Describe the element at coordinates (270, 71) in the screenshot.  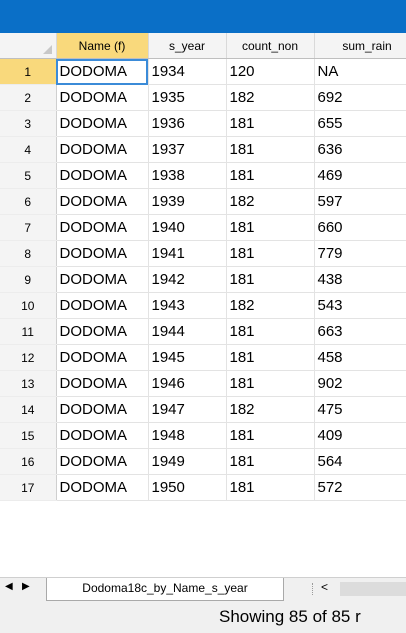
I see `cell-count-non: 120` at that location.